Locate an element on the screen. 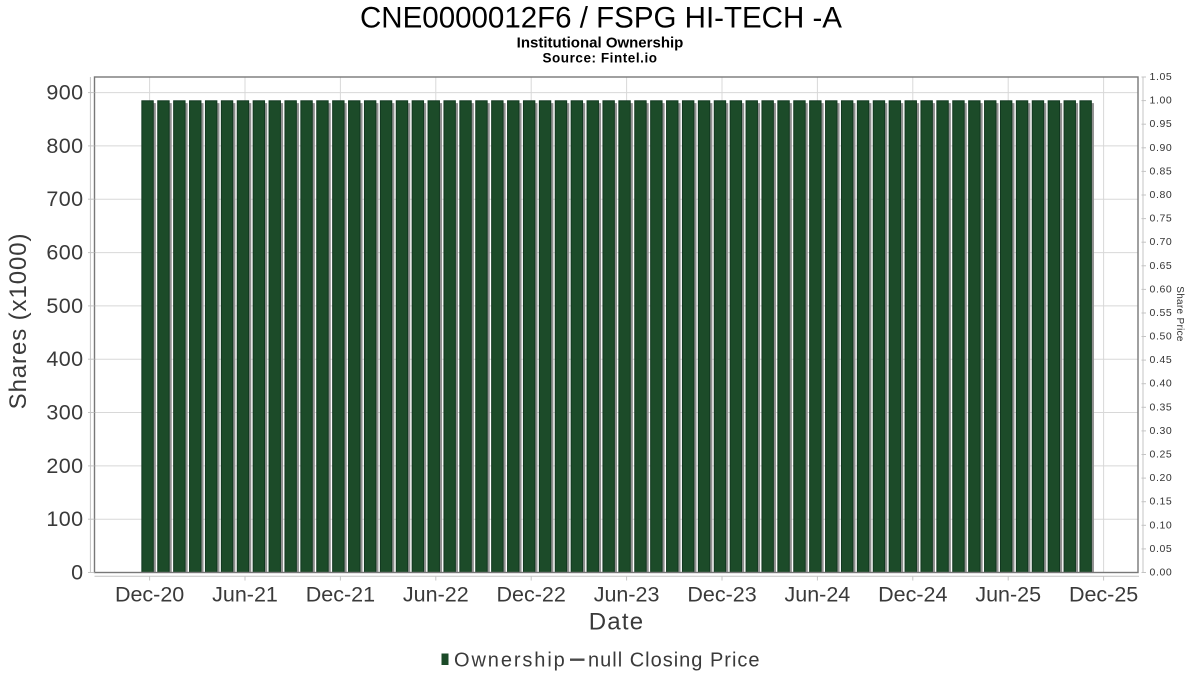  svg-text: 400 is located at coordinates (64, 359).